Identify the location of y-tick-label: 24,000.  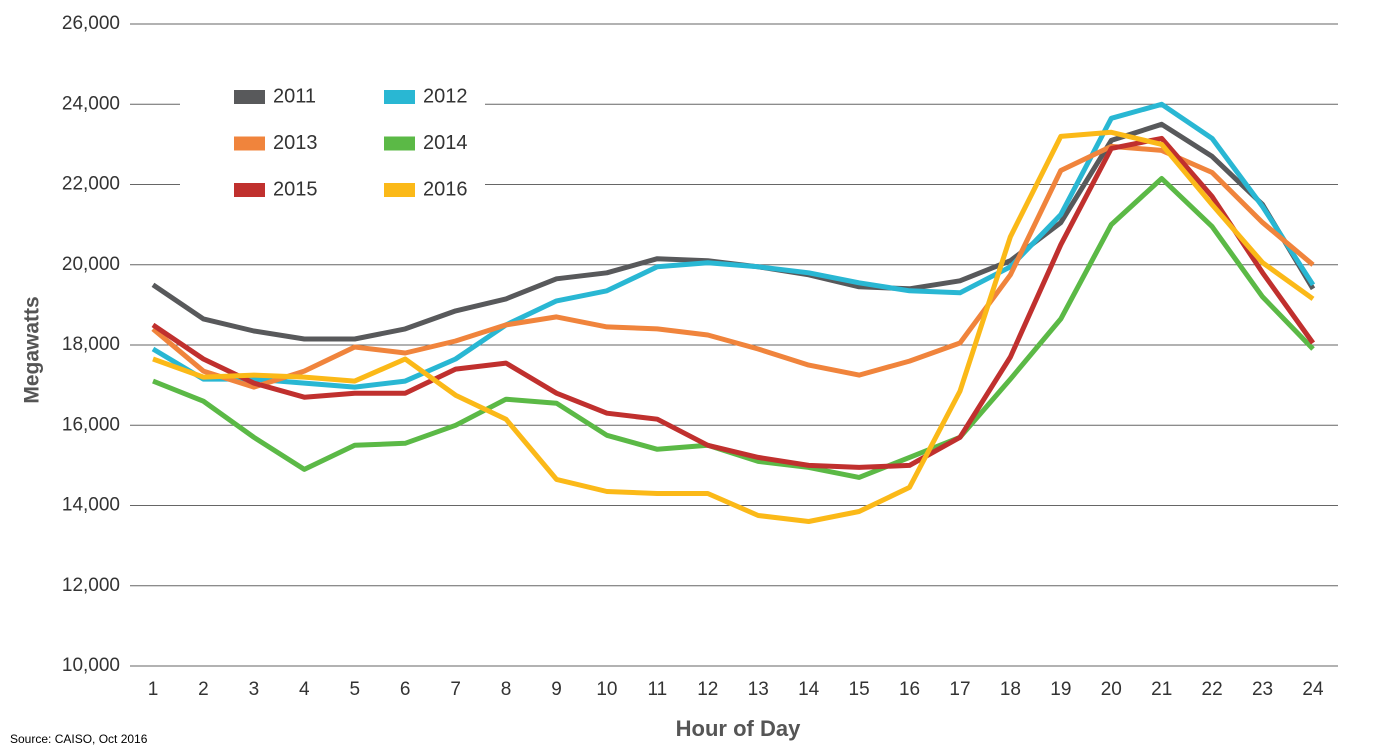
(91, 103).